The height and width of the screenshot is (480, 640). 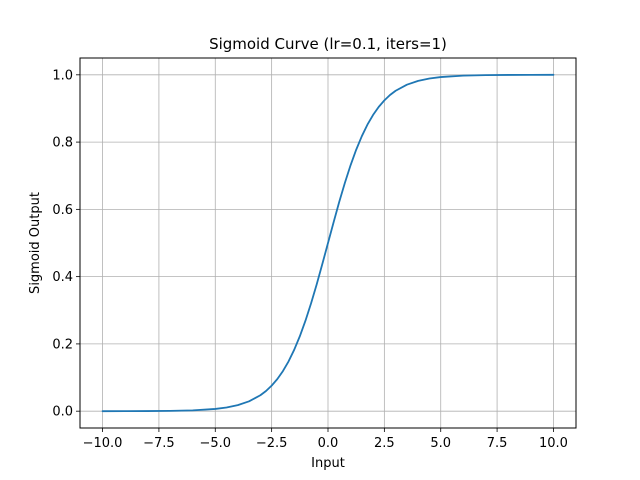 I want to click on y-tick-label: 1.0, so click(x=62, y=75).